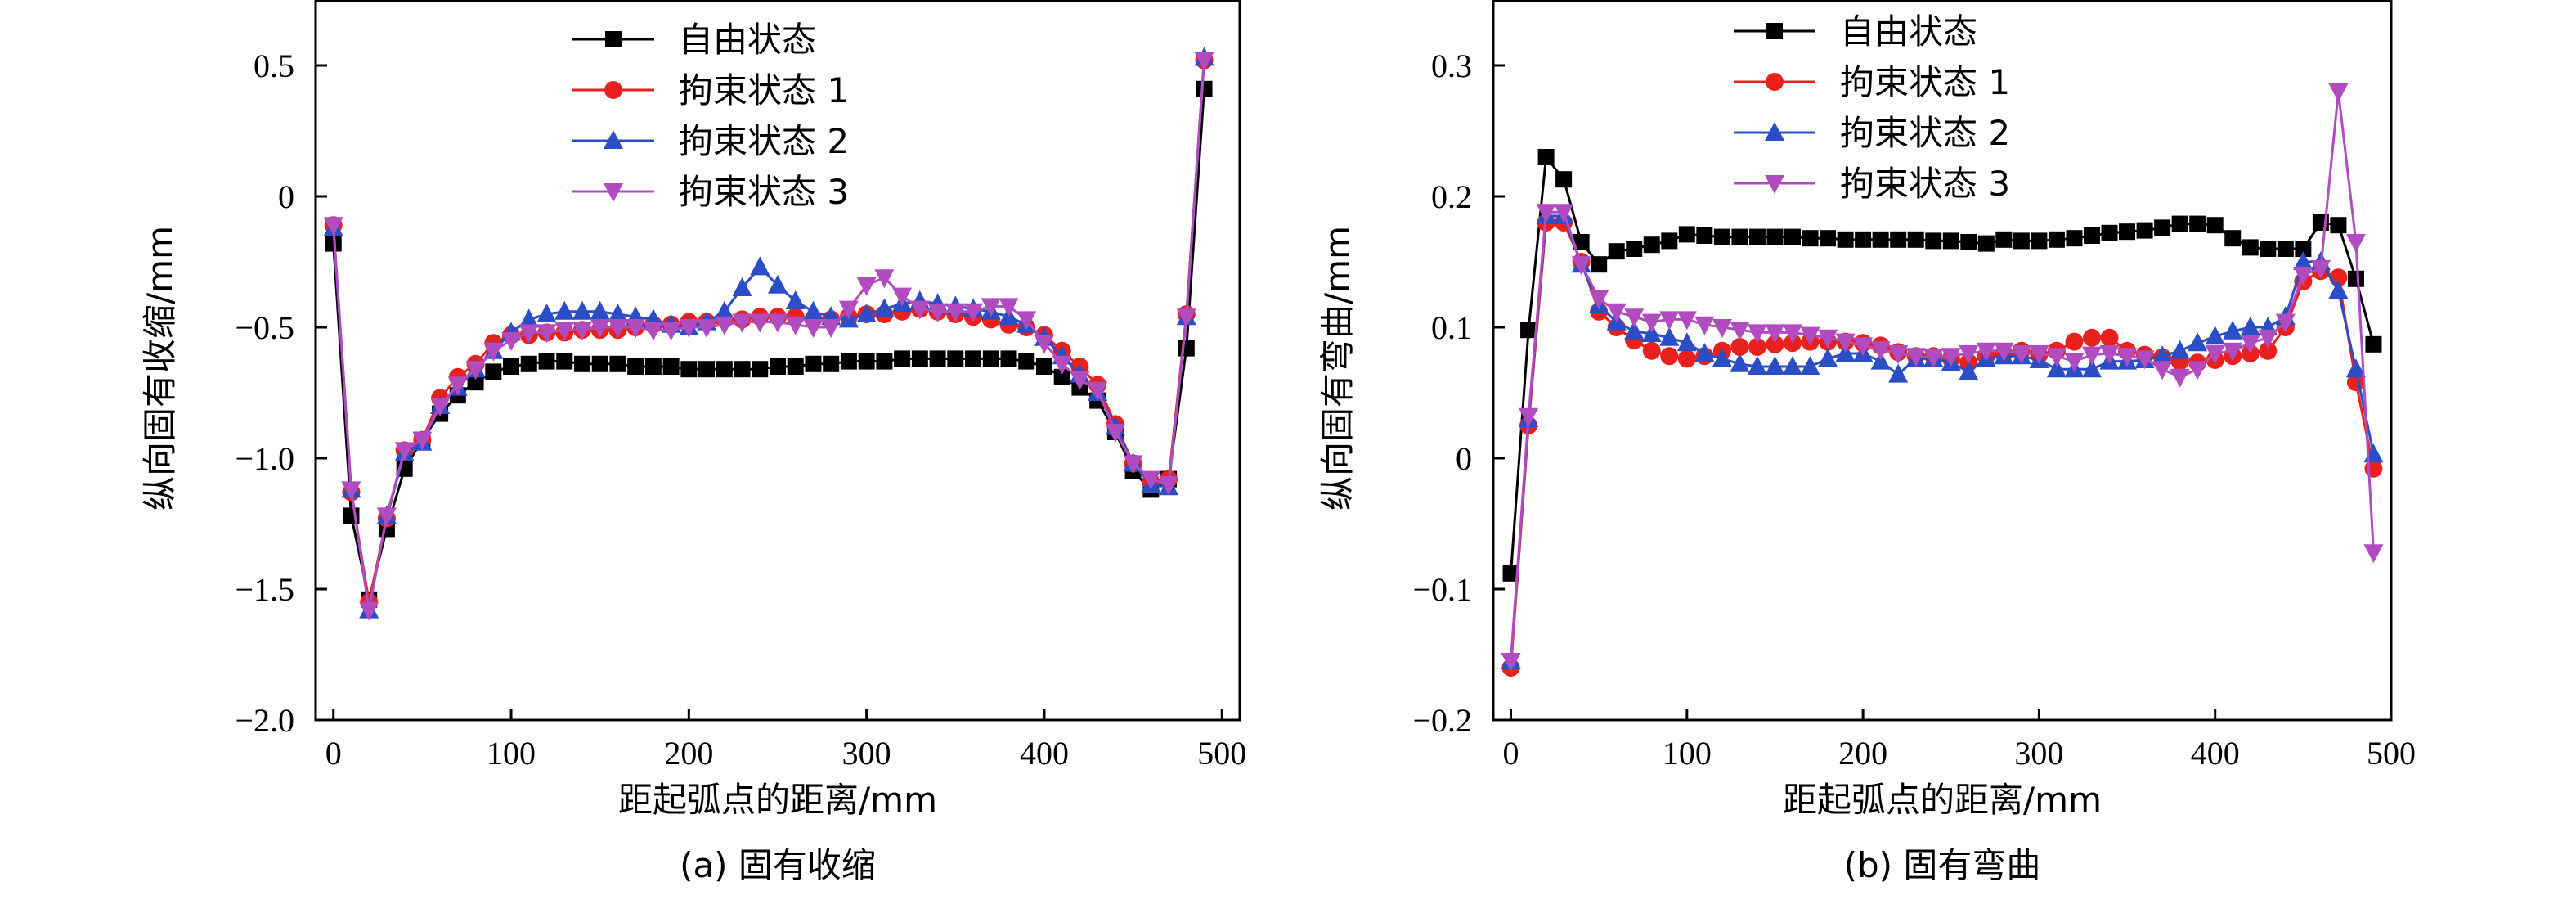 This screenshot has width=2576, height=900. I want to click on x-tick-label: 200, so click(1862, 754).